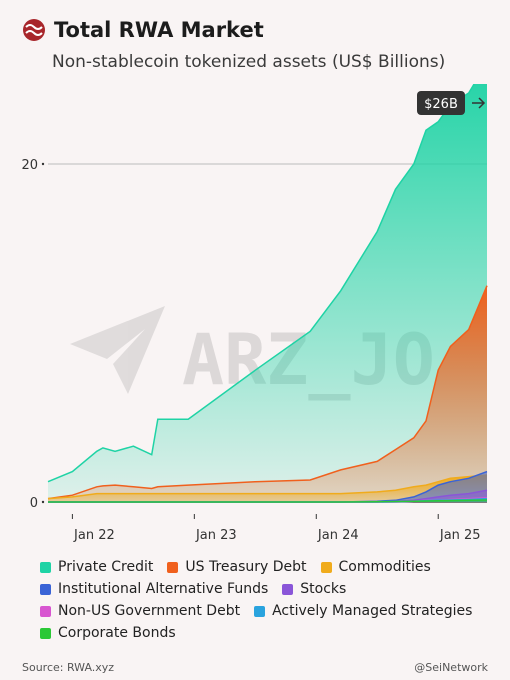  I want to click on legend-item-stocks: Stocks, so click(314, 589).